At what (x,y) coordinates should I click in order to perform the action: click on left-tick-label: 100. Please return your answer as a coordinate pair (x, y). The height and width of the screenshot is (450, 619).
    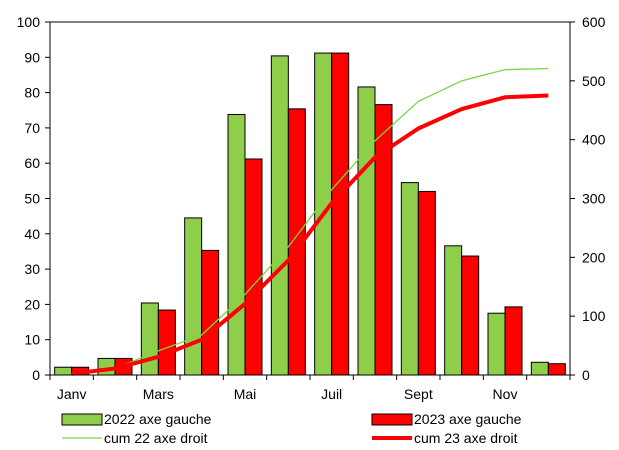
    Looking at the image, I should click on (29, 22).